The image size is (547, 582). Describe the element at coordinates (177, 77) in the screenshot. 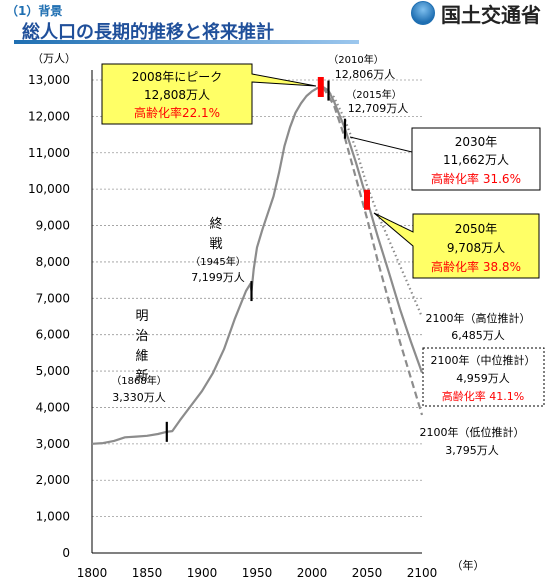

I see `peak-callout-line1: 2008年にピーク` at that location.